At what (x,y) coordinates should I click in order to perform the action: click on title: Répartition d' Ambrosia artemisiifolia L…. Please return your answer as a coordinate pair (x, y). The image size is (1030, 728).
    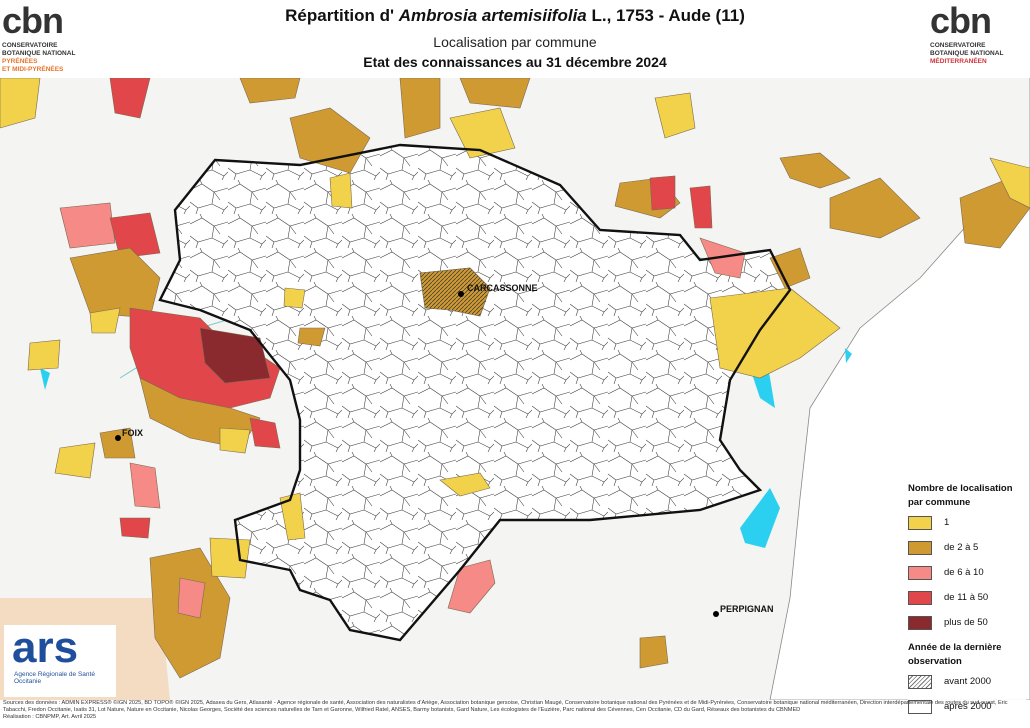
    Looking at the image, I should click on (515, 16).